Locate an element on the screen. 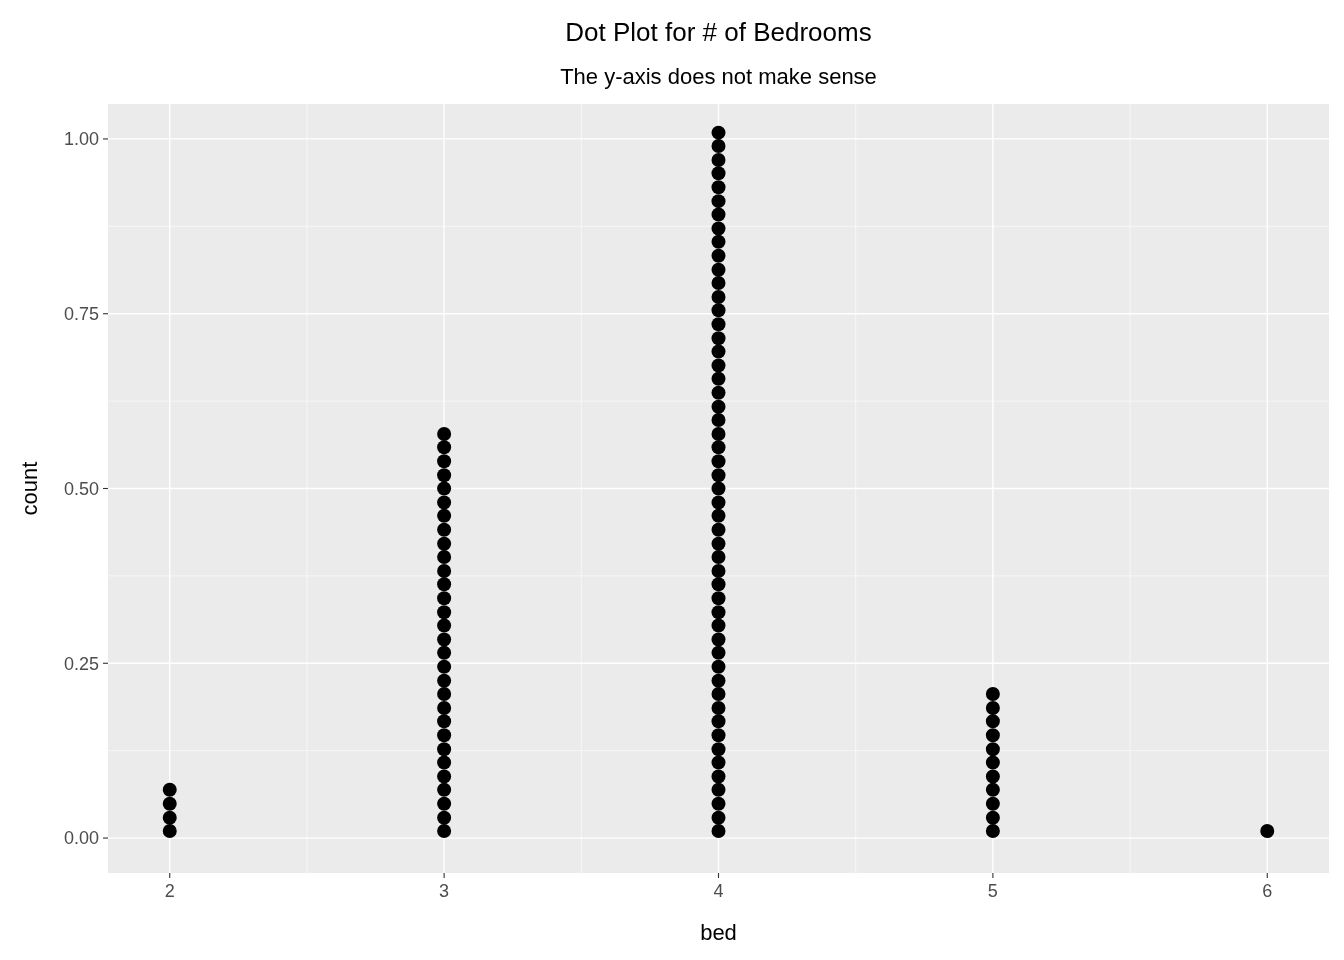  y-tick-label: 0.25 is located at coordinates (81, 663).